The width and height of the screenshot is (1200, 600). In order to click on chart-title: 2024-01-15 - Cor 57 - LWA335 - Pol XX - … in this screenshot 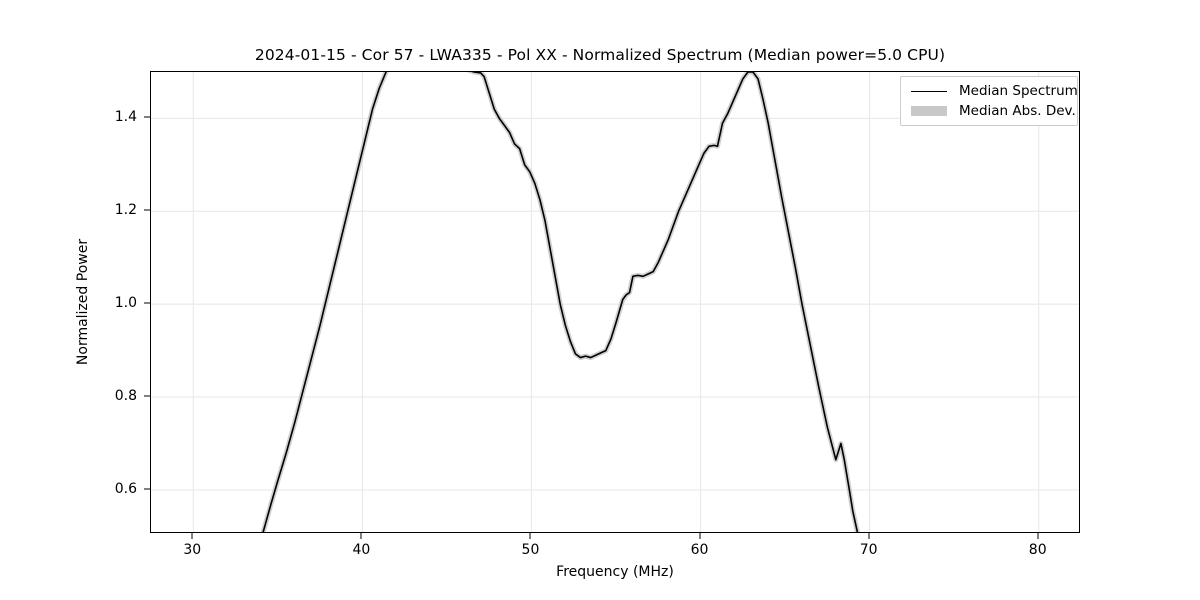, I will do `click(600, 55)`.